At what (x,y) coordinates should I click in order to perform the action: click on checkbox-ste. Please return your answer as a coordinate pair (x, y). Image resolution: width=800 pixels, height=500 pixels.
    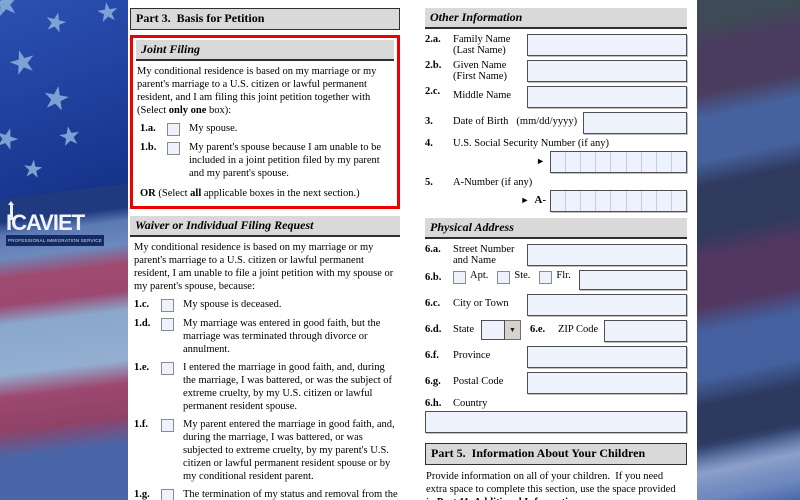
    Looking at the image, I should click on (504, 277).